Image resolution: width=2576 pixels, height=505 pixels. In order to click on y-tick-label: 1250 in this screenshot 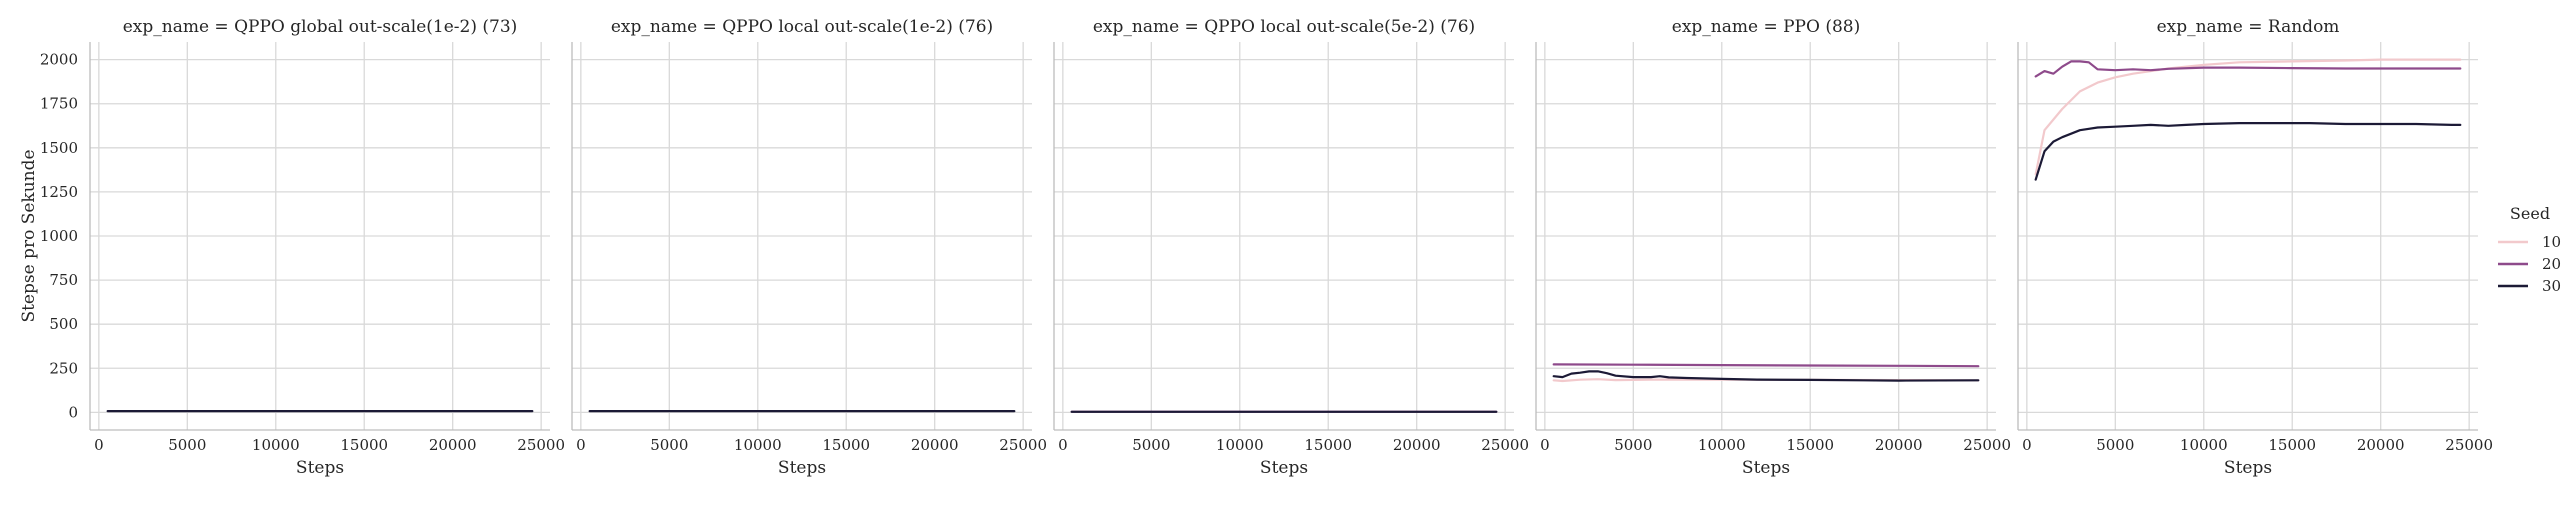, I will do `click(59, 192)`.